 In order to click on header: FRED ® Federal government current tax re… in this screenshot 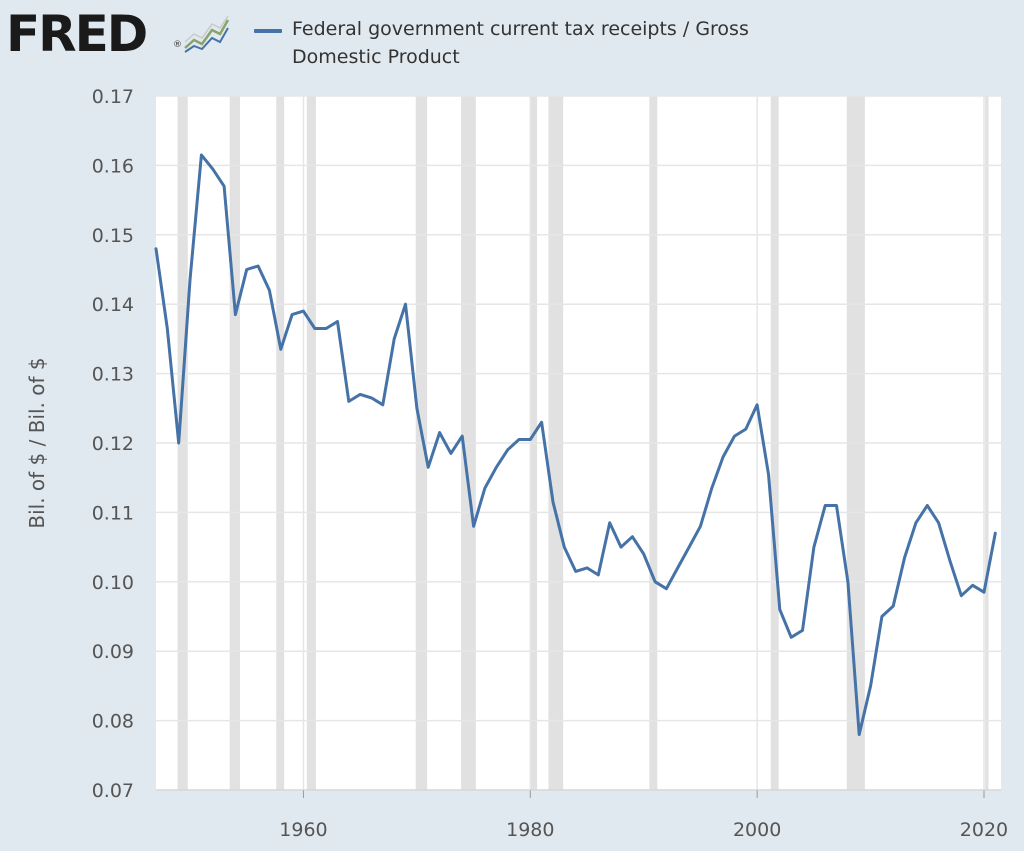, I will do `click(512, 46)`.